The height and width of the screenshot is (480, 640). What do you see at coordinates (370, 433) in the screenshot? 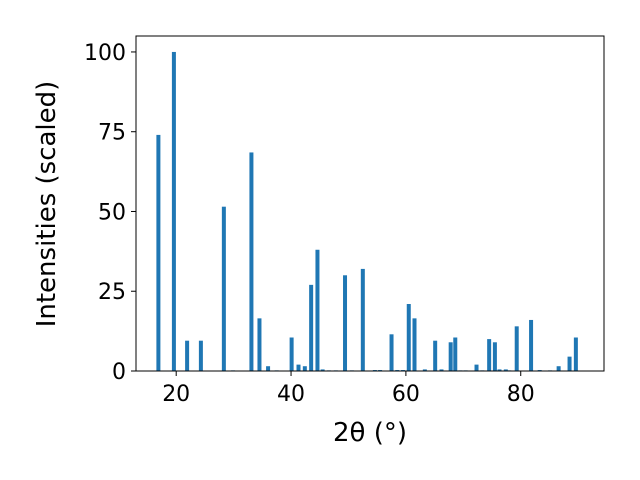
I see `x-axis-label: 2θ (°)` at bounding box center [370, 433].